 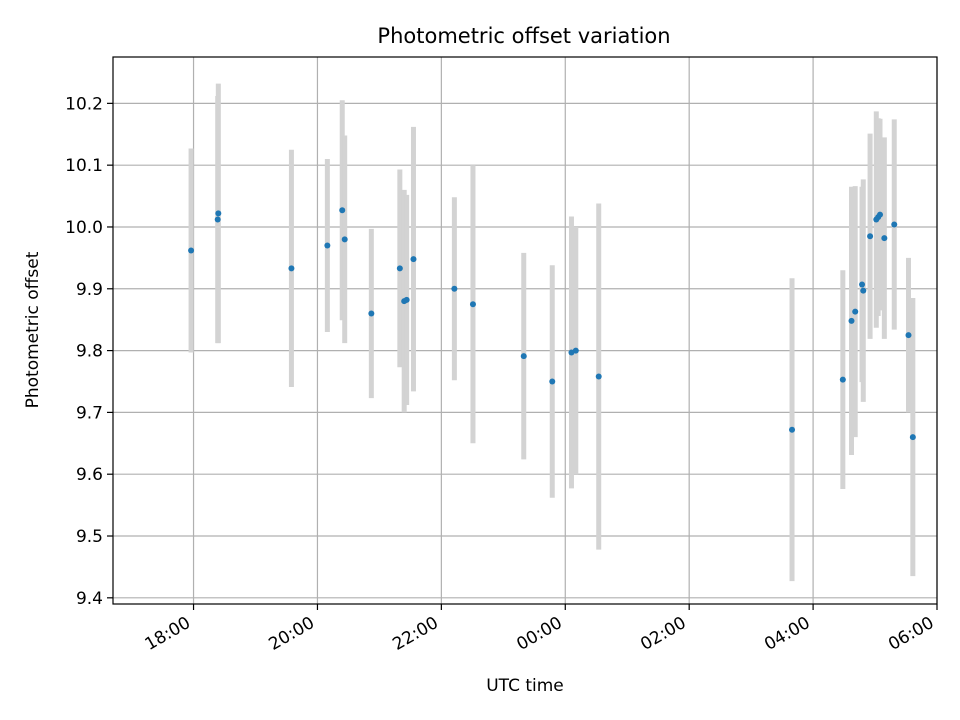 I want to click on y-tick-label: 9.5, so click(x=89, y=537).